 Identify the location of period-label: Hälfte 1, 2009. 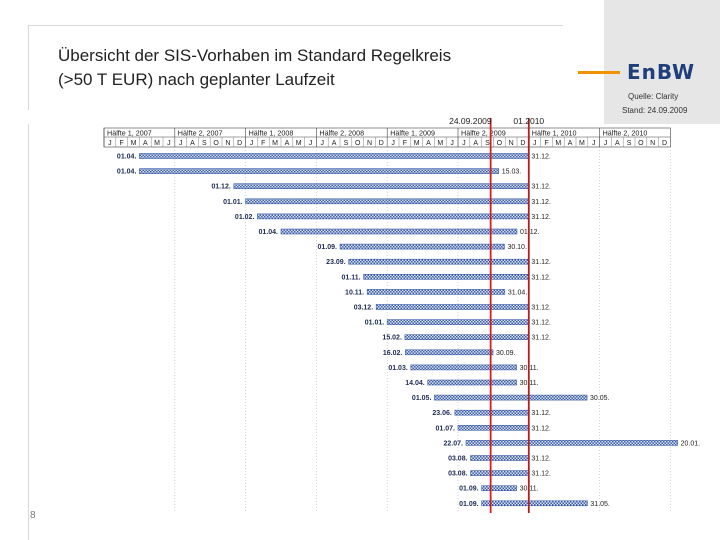
(412, 133).